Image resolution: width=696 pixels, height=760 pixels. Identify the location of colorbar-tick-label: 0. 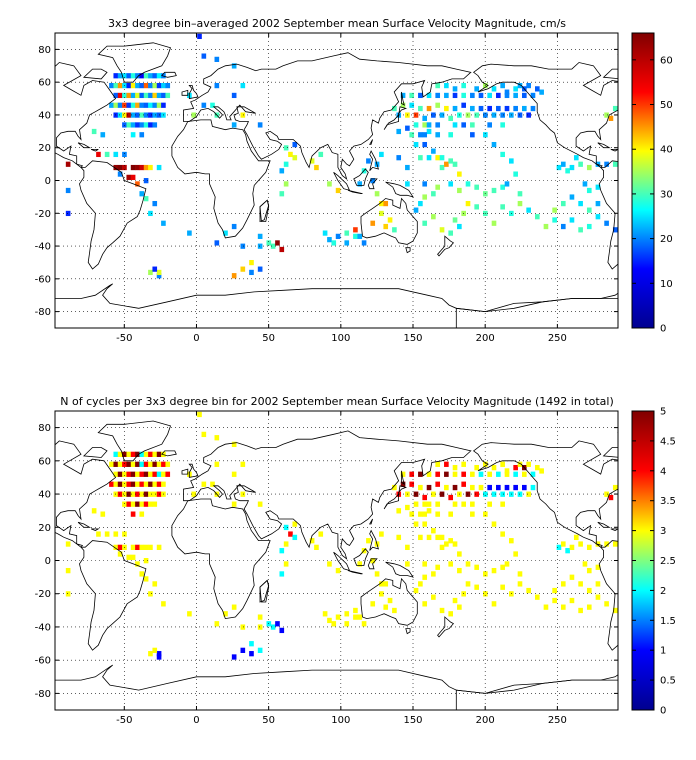
(663, 711).